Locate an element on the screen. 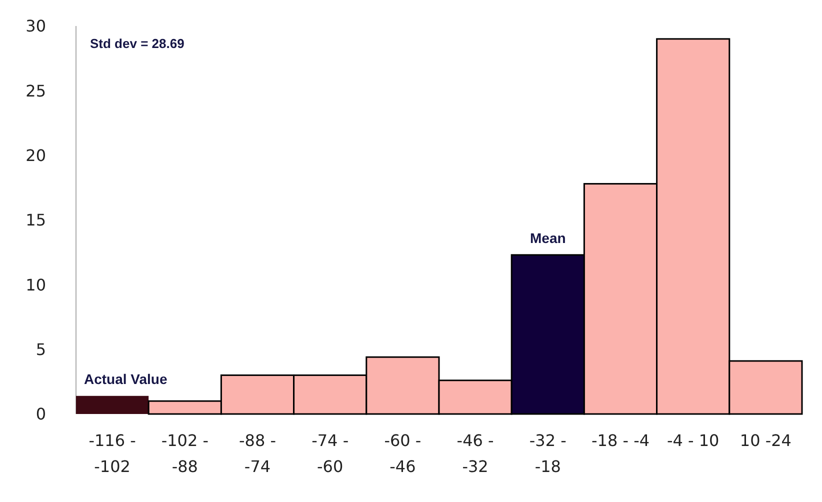 The image size is (822, 502). y-tick-label: 25 is located at coordinates (36, 90).